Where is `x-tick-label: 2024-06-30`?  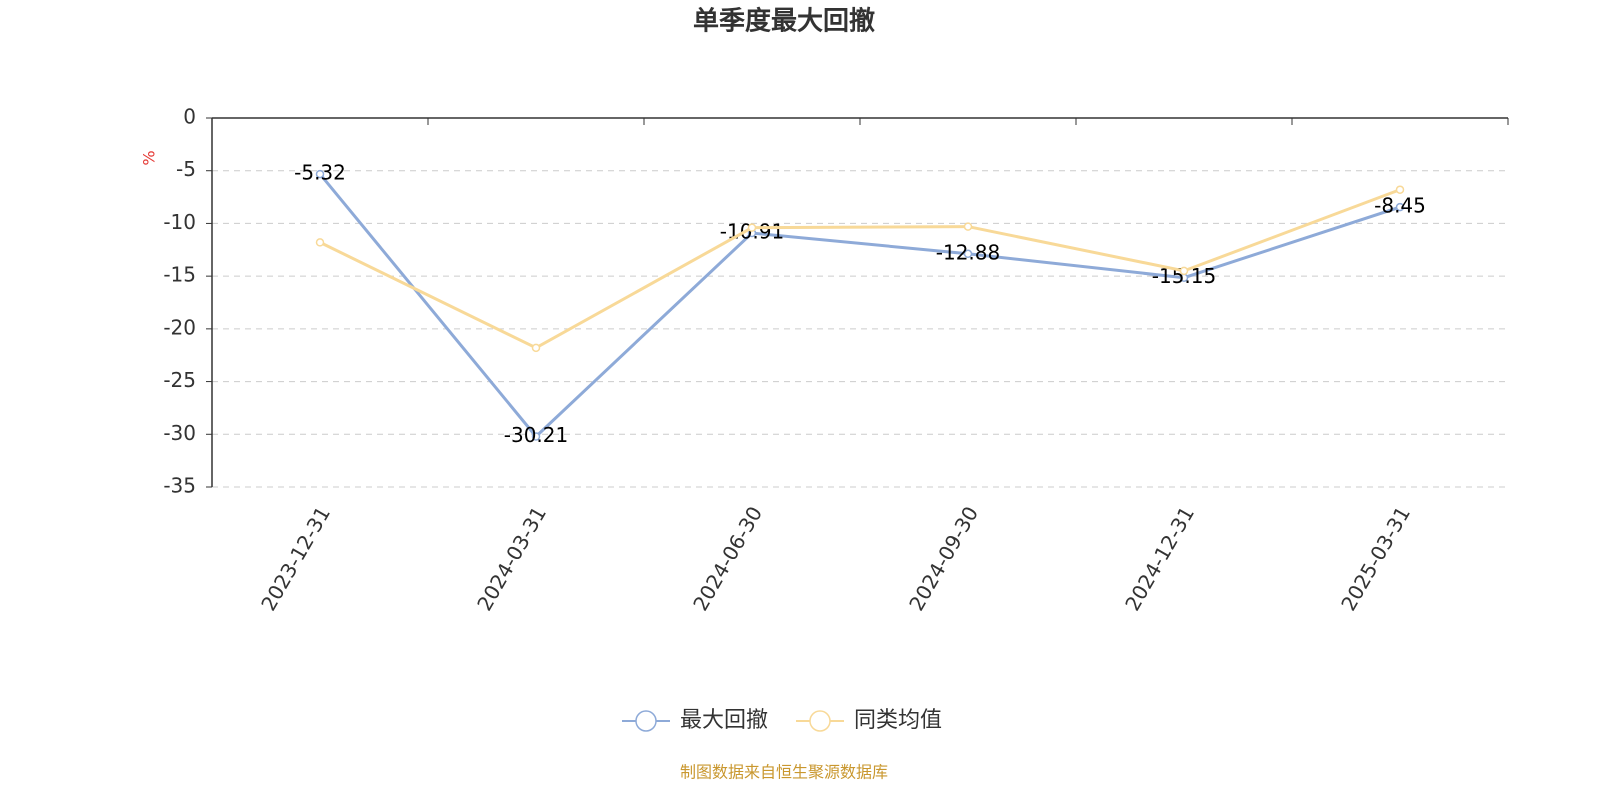 x-tick-label: 2024-06-30 is located at coordinates (727, 558).